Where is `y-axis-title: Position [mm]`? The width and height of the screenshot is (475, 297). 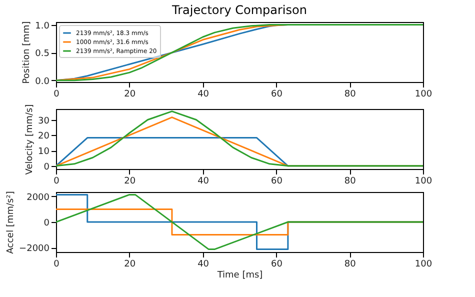 y-axis-title: Position [mm] is located at coordinates (27, 52).